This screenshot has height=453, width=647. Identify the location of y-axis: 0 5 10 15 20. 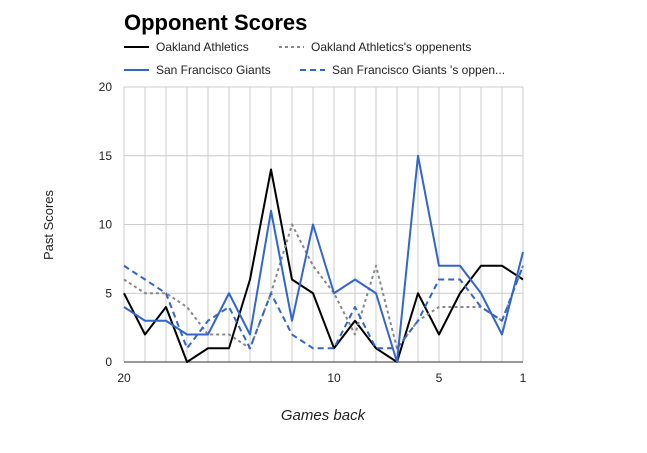
(106, 224).